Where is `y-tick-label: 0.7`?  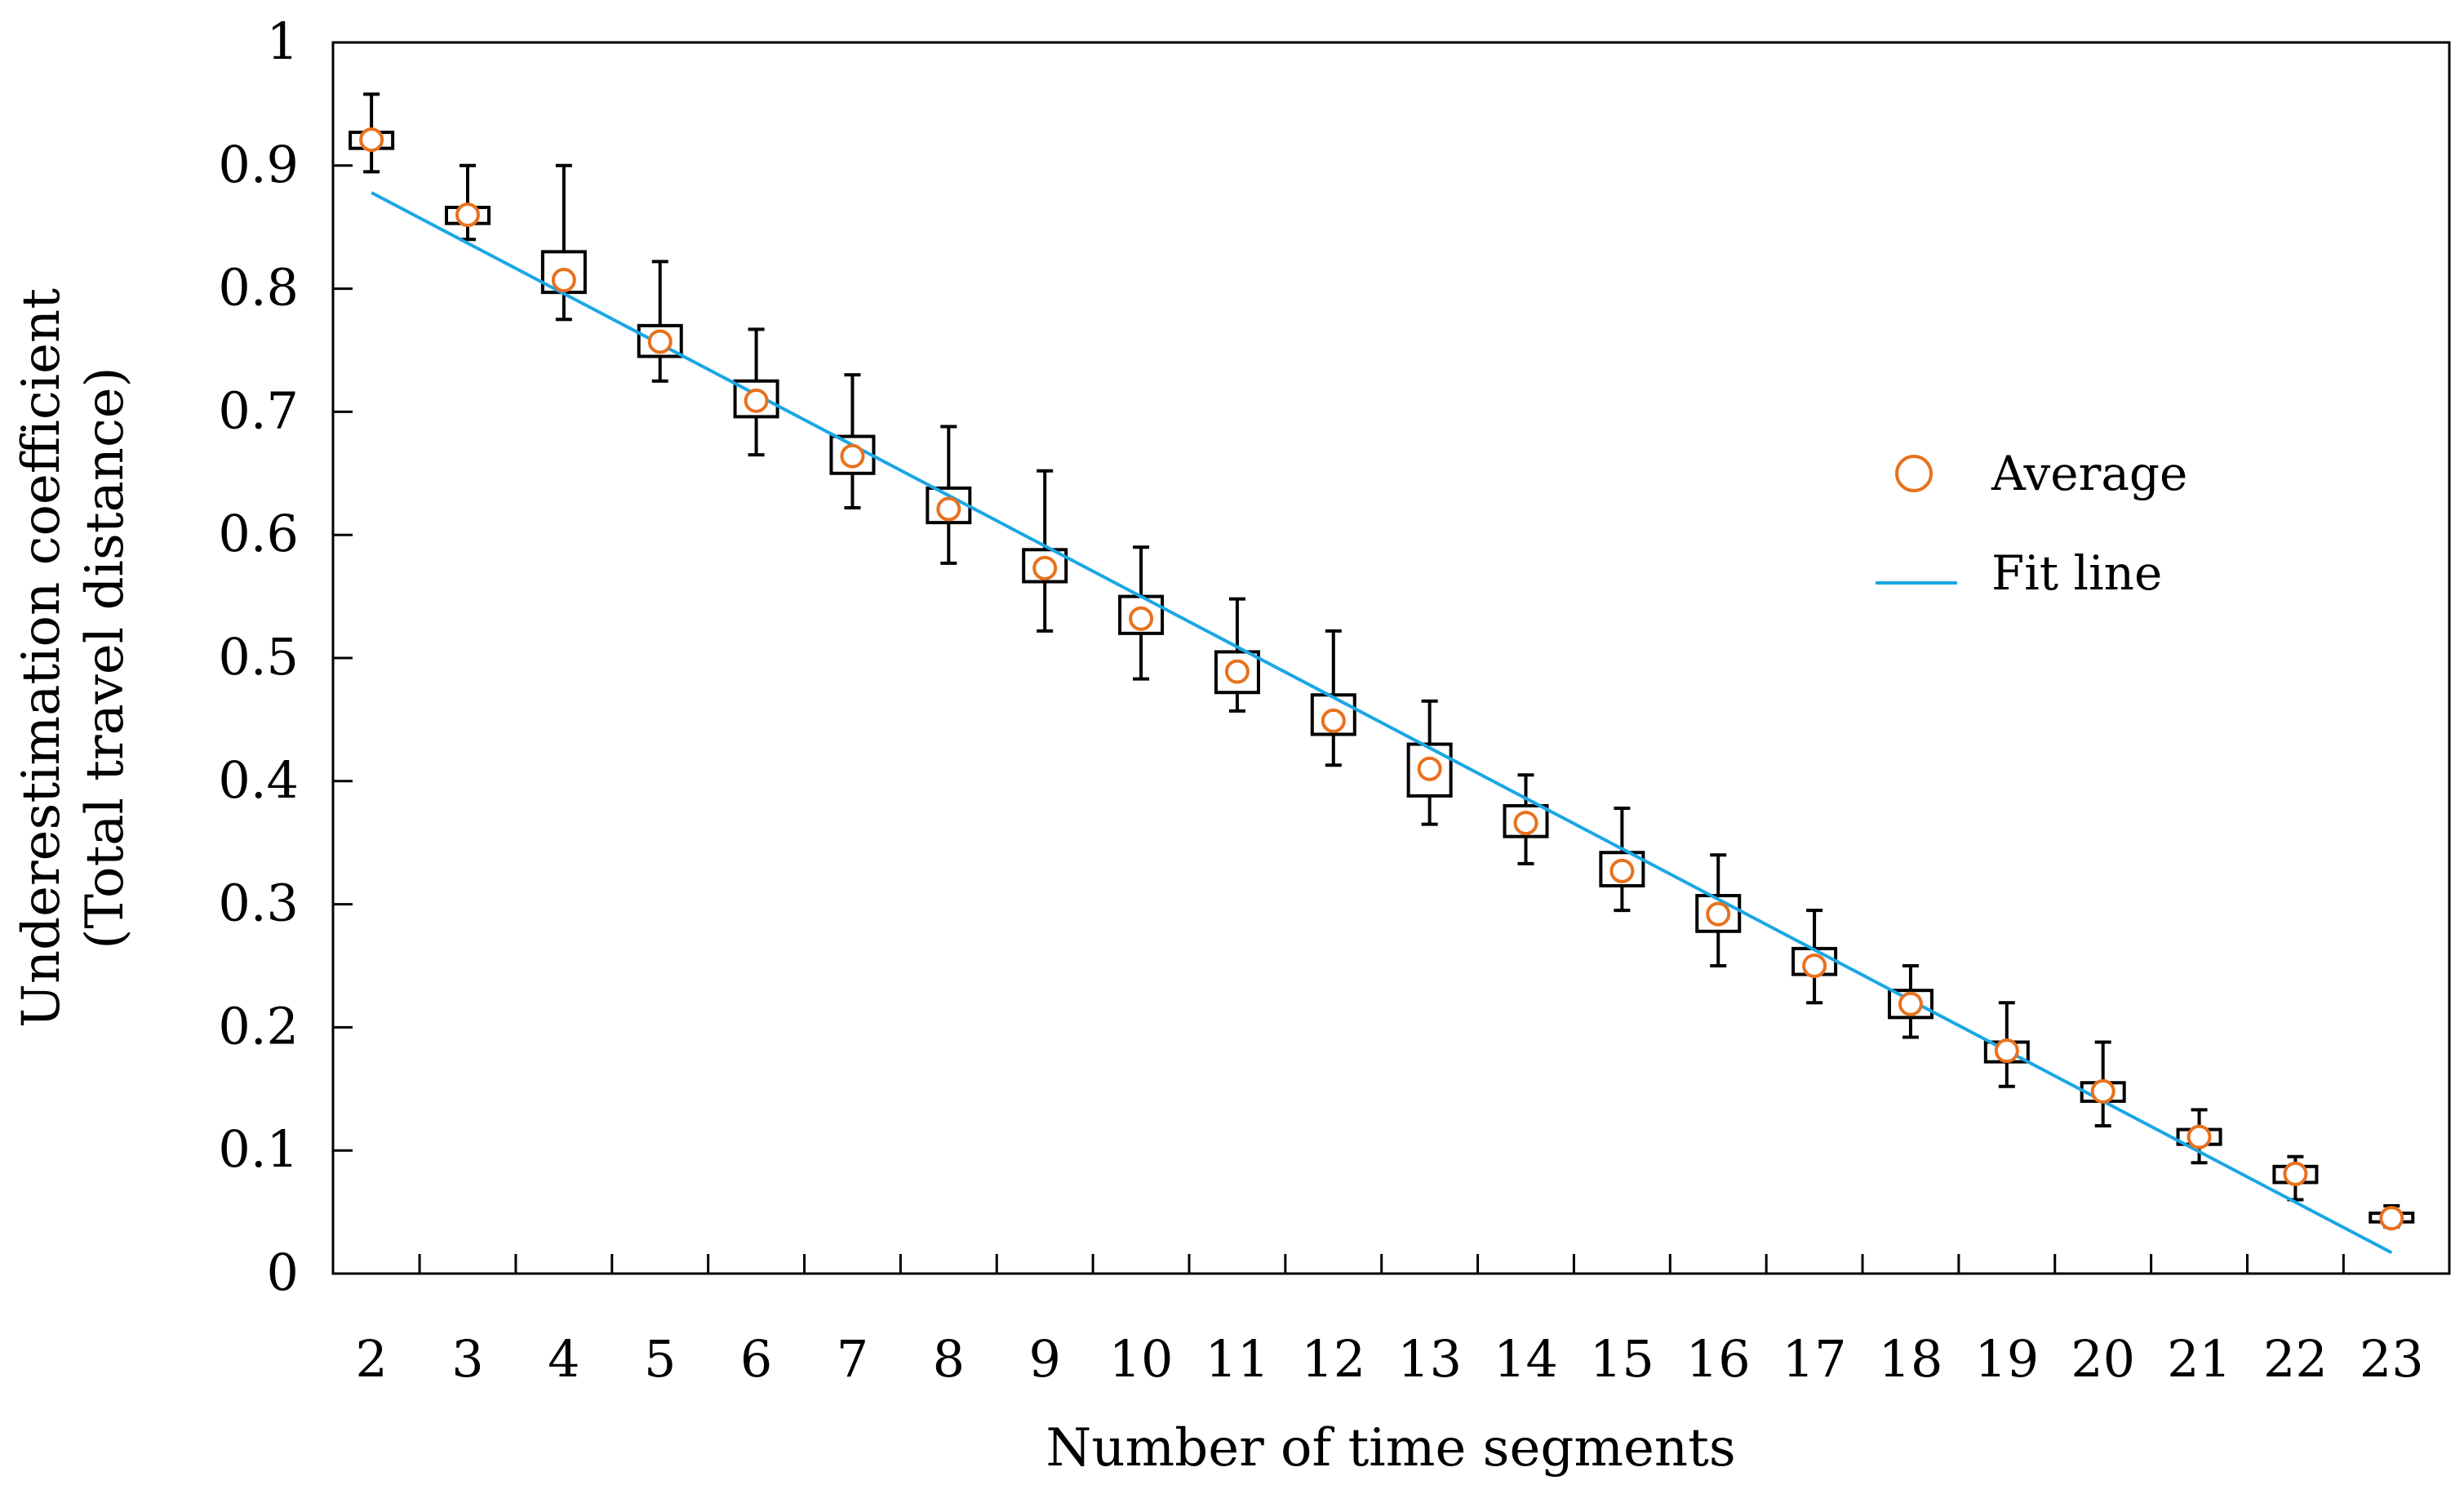
y-tick-label: 0.7 is located at coordinates (258, 410).